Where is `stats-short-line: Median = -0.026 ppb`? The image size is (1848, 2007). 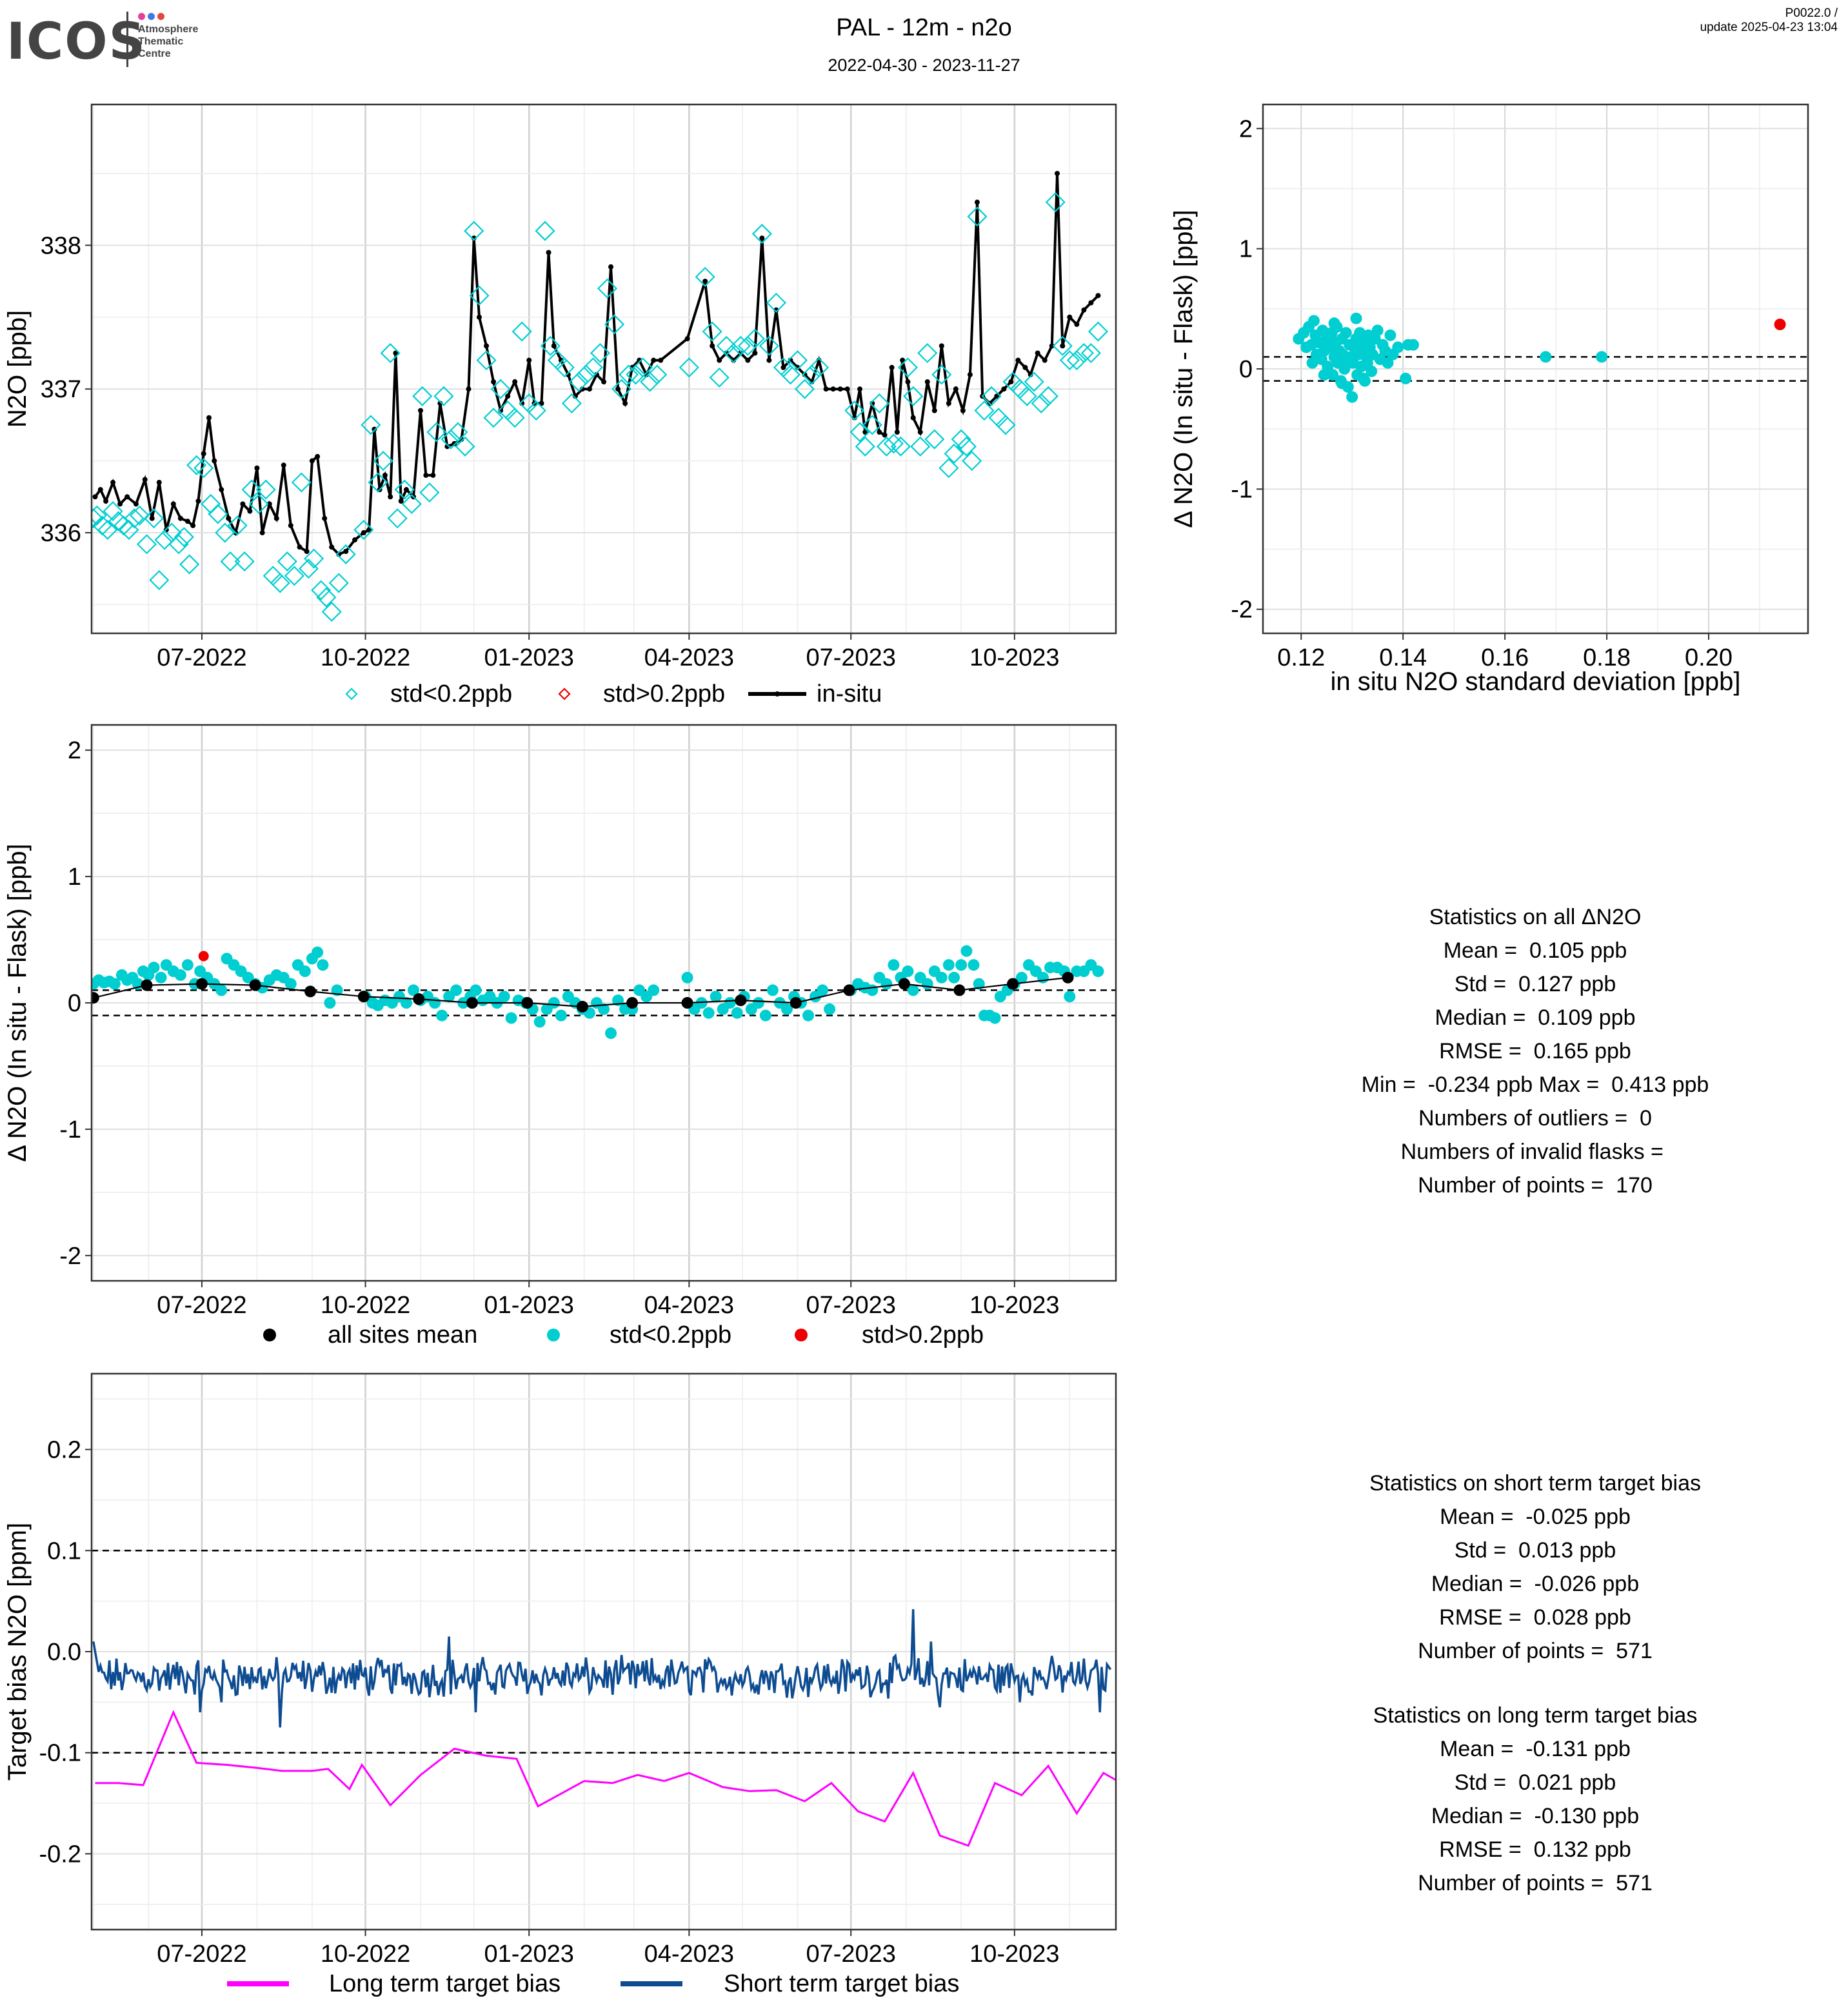 stats-short-line: Median = -0.026 ppb is located at coordinates (1535, 1584).